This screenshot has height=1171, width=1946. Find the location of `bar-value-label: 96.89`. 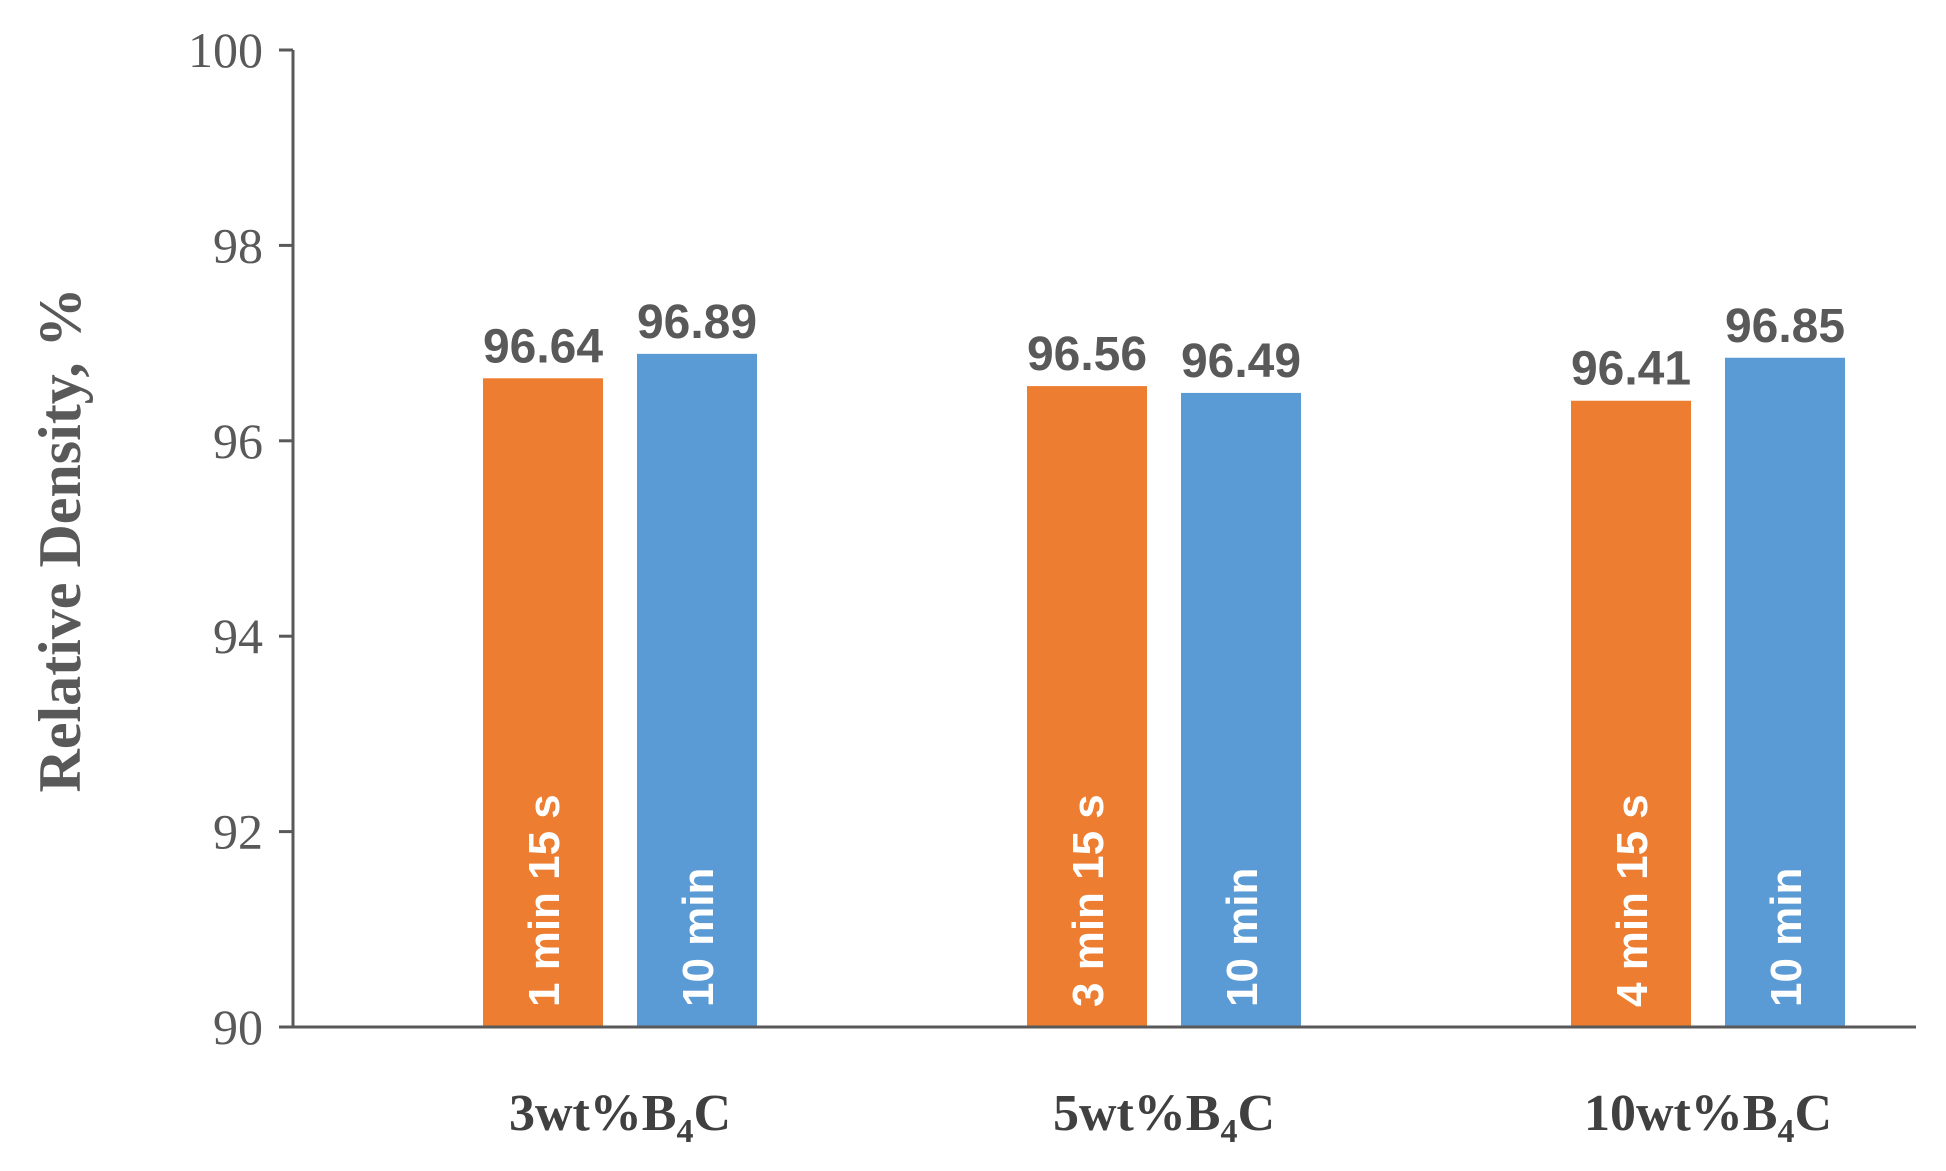

bar-value-label: 96.89 is located at coordinates (697, 322).